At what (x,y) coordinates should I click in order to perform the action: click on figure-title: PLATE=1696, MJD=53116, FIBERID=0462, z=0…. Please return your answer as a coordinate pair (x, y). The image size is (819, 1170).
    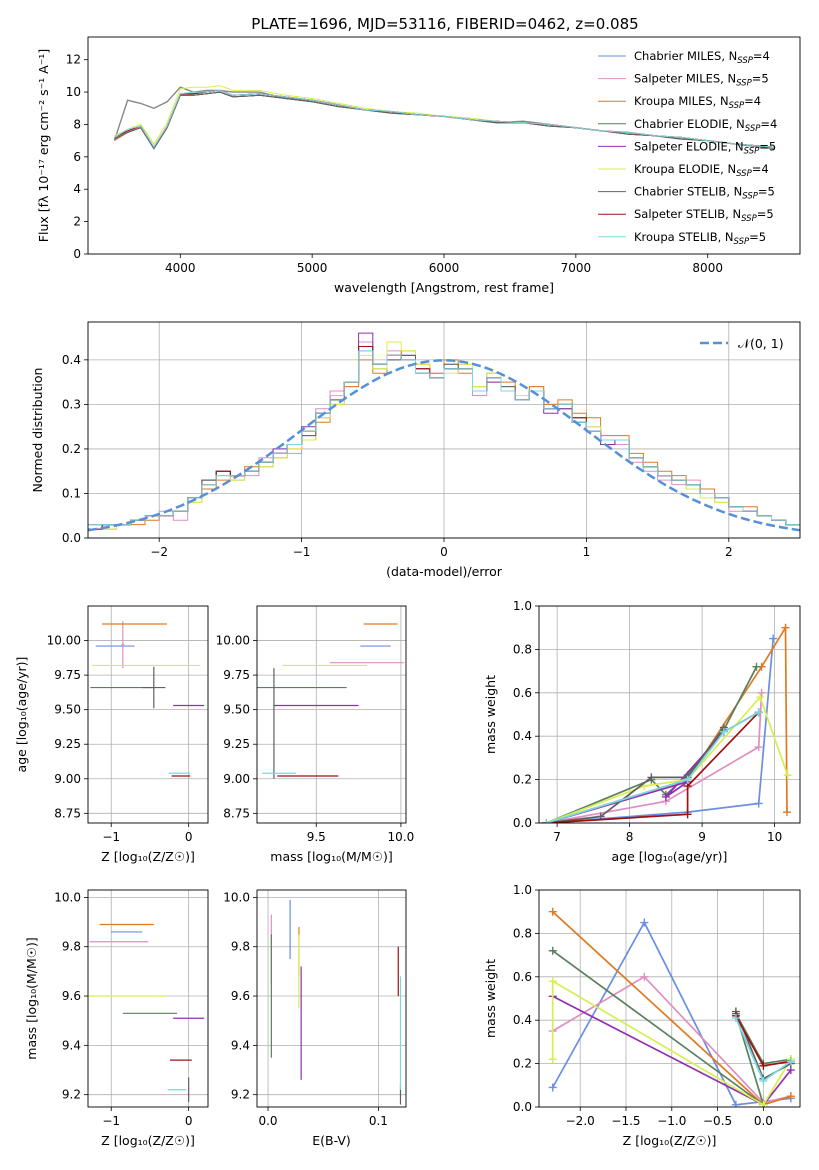
    Looking at the image, I should click on (444, 24).